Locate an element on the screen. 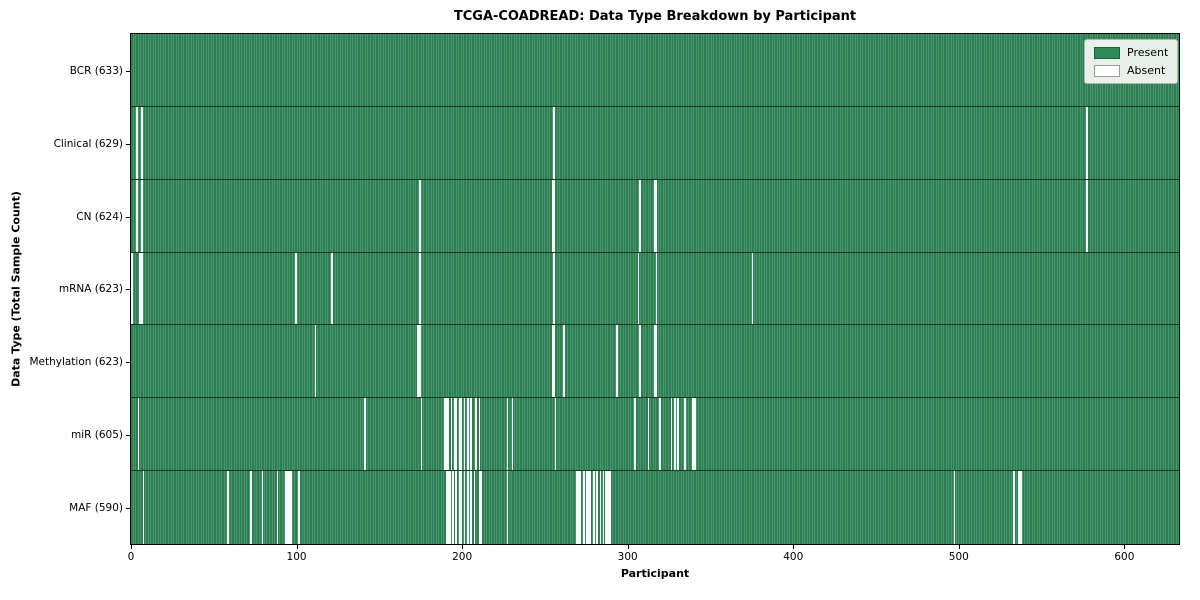 Image resolution: width=1200 pixels, height=600 pixels. y-tick-label-Clinical: Clinical (629) is located at coordinates (88, 143).